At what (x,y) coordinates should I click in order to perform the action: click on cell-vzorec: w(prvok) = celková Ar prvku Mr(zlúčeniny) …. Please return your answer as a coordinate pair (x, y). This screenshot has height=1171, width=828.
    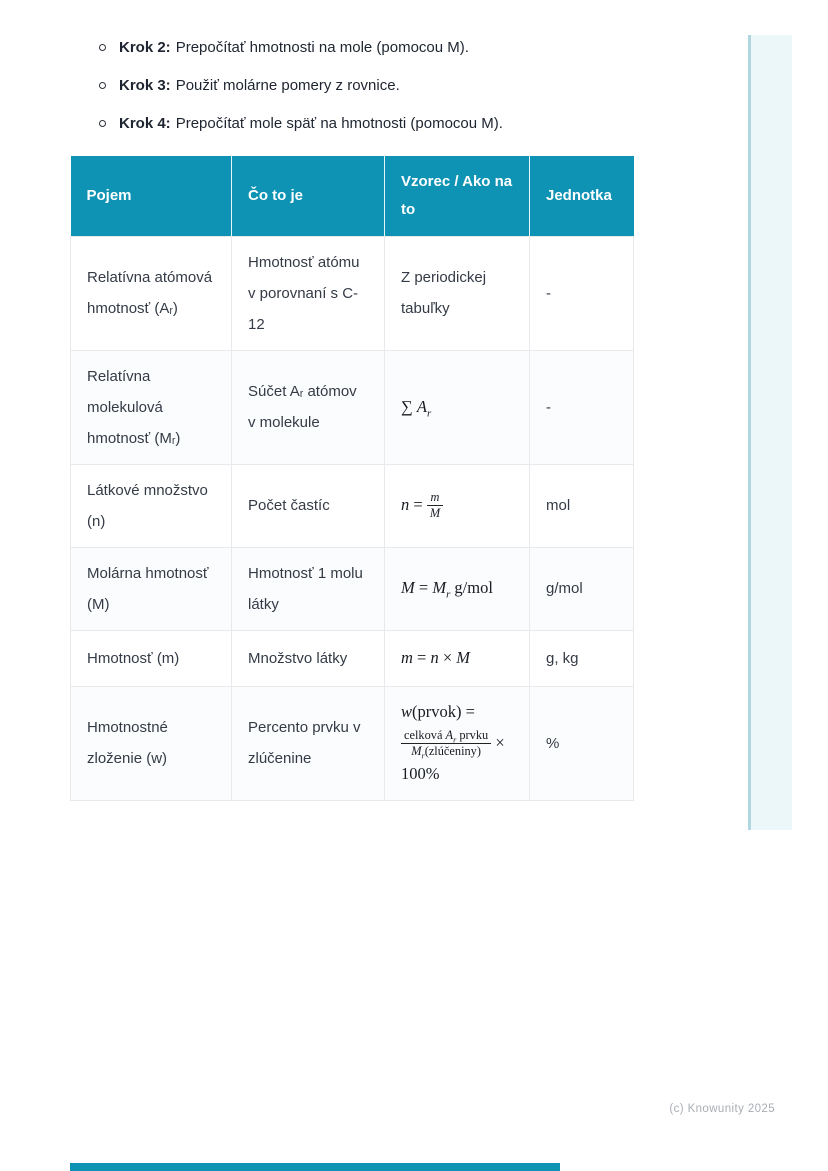
    Looking at the image, I should click on (457, 743).